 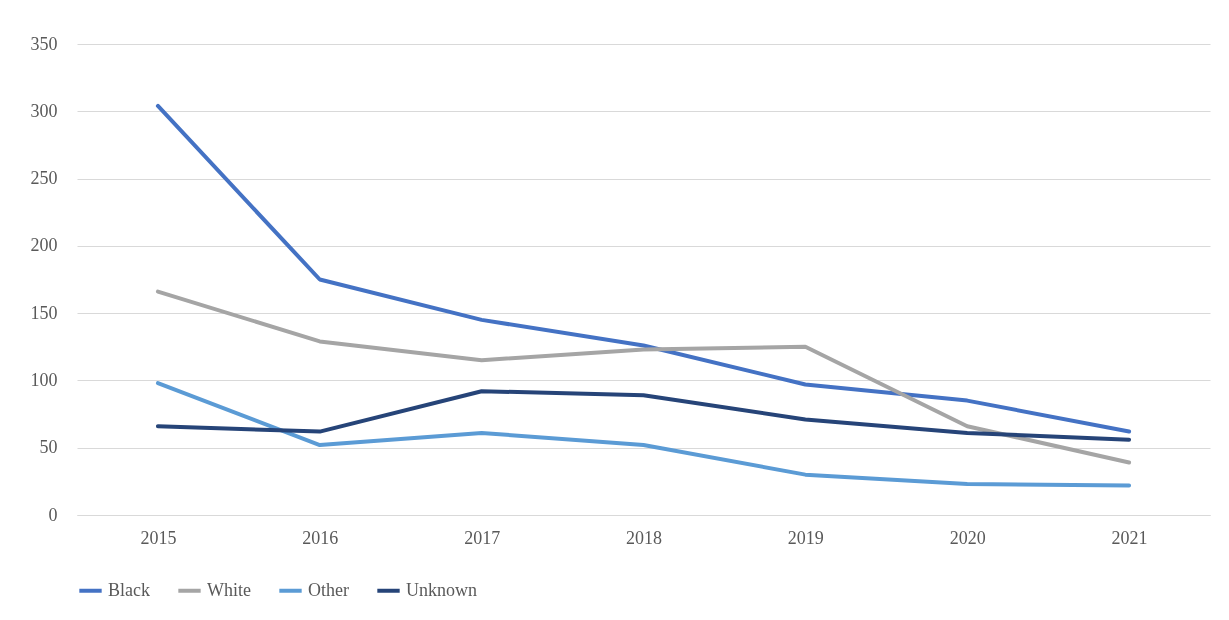 What do you see at coordinates (44, 43) in the screenshot?
I see `y-tick-label: 350` at bounding box center [44, 43].